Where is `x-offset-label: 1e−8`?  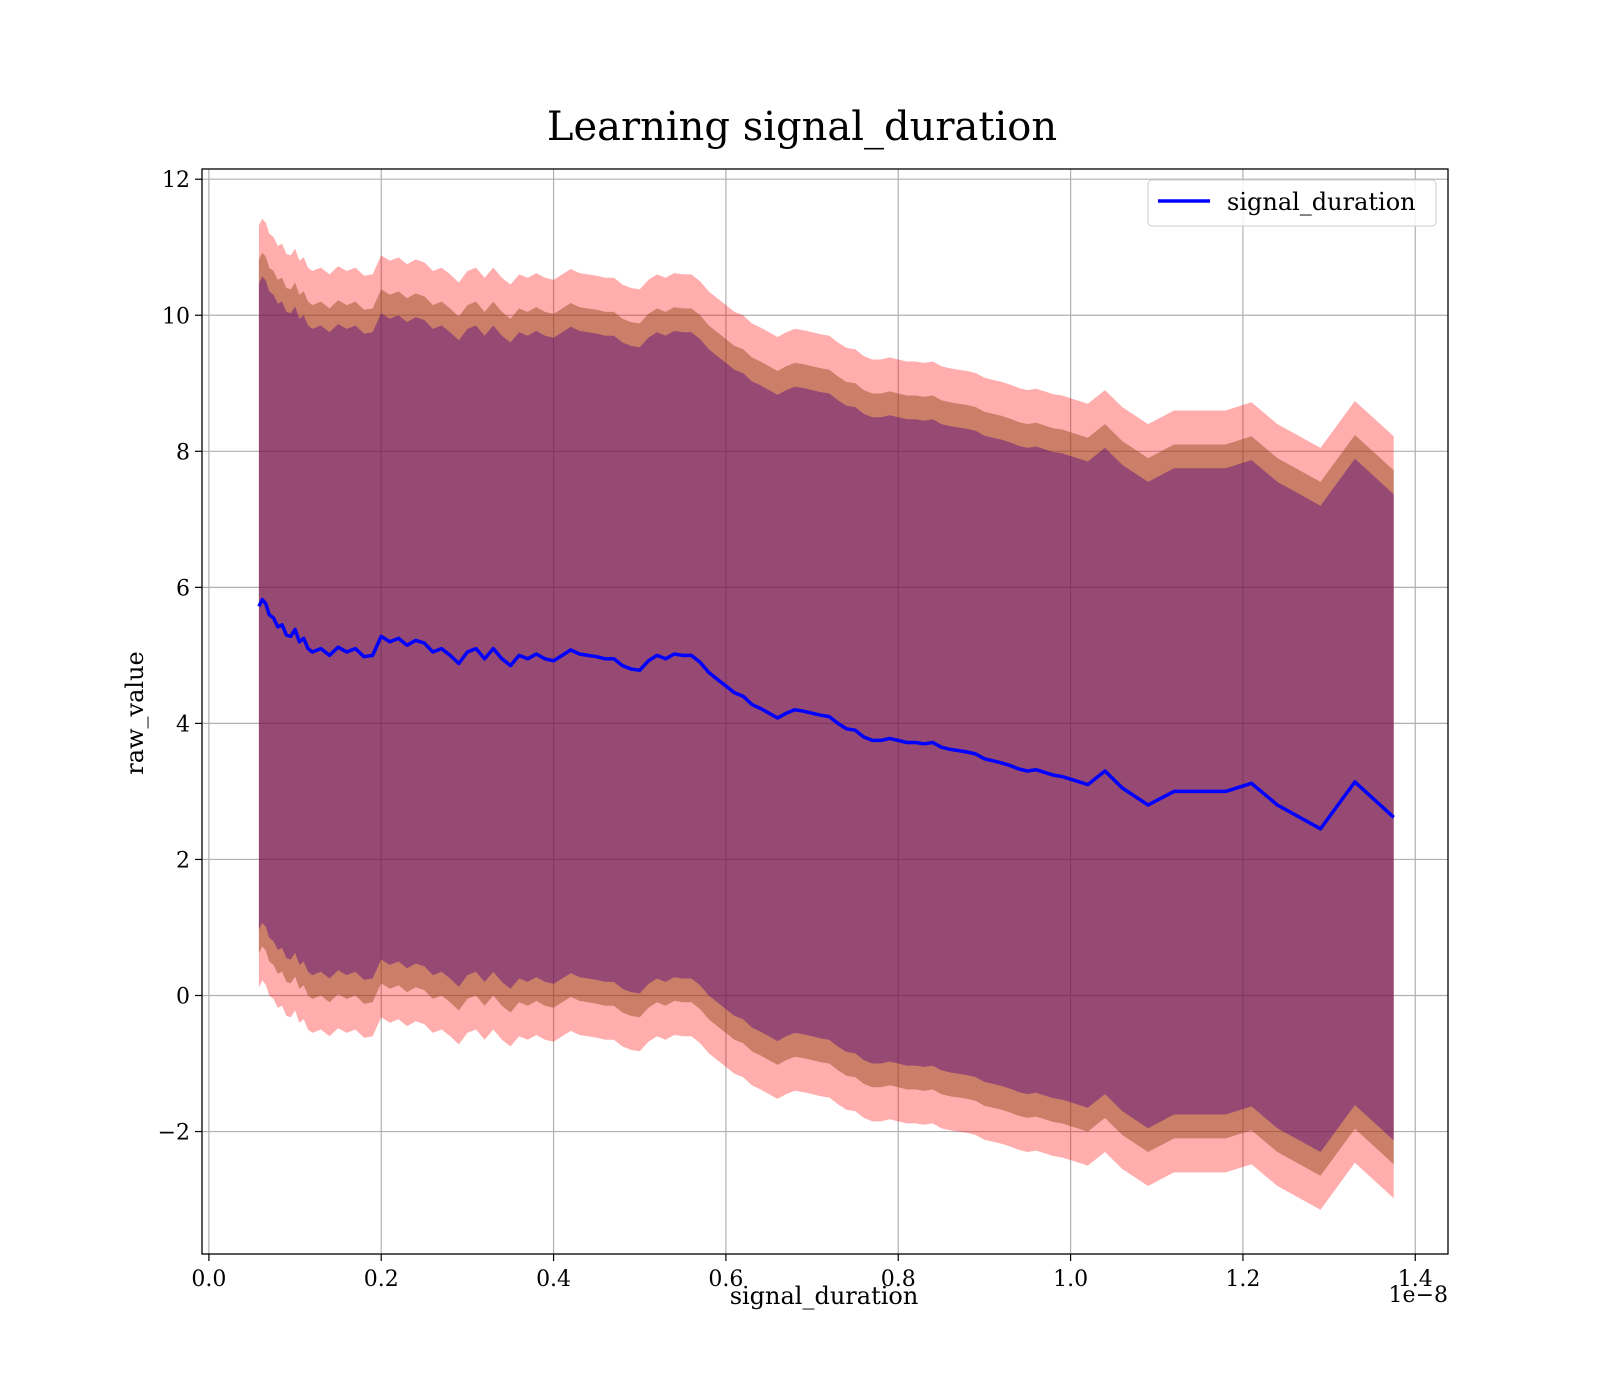 x-offset-label: 1e−8 is located at coordinates (1418, 1295).